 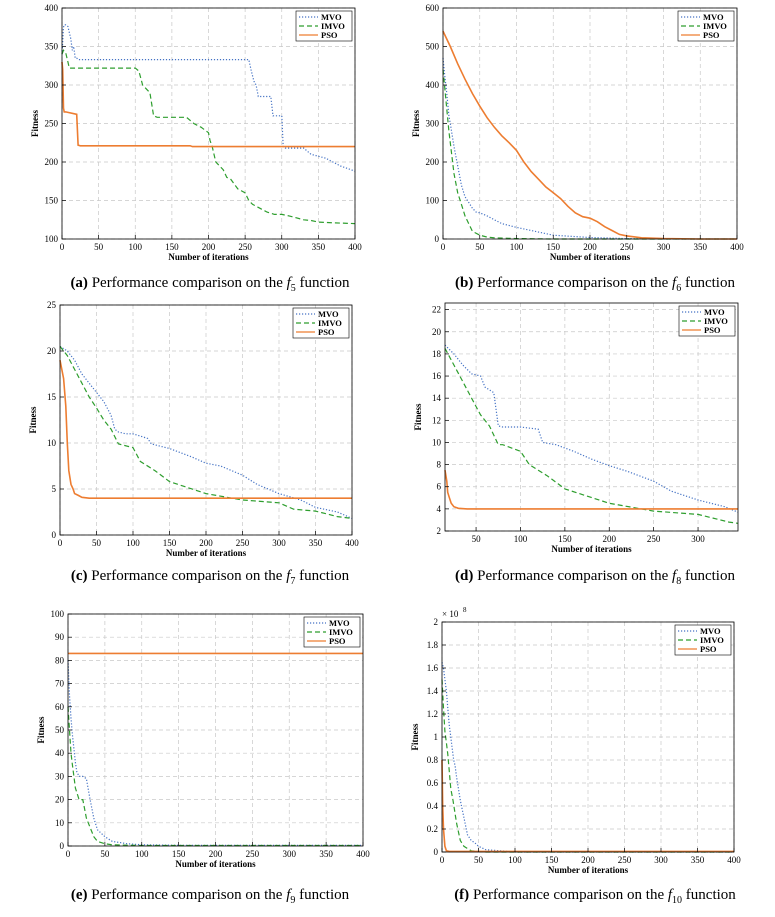 What do you see at coordinates (713, 17) in the screenshot?
I see `legend-label-mvo: MVO` at bounding box center [713, 17].